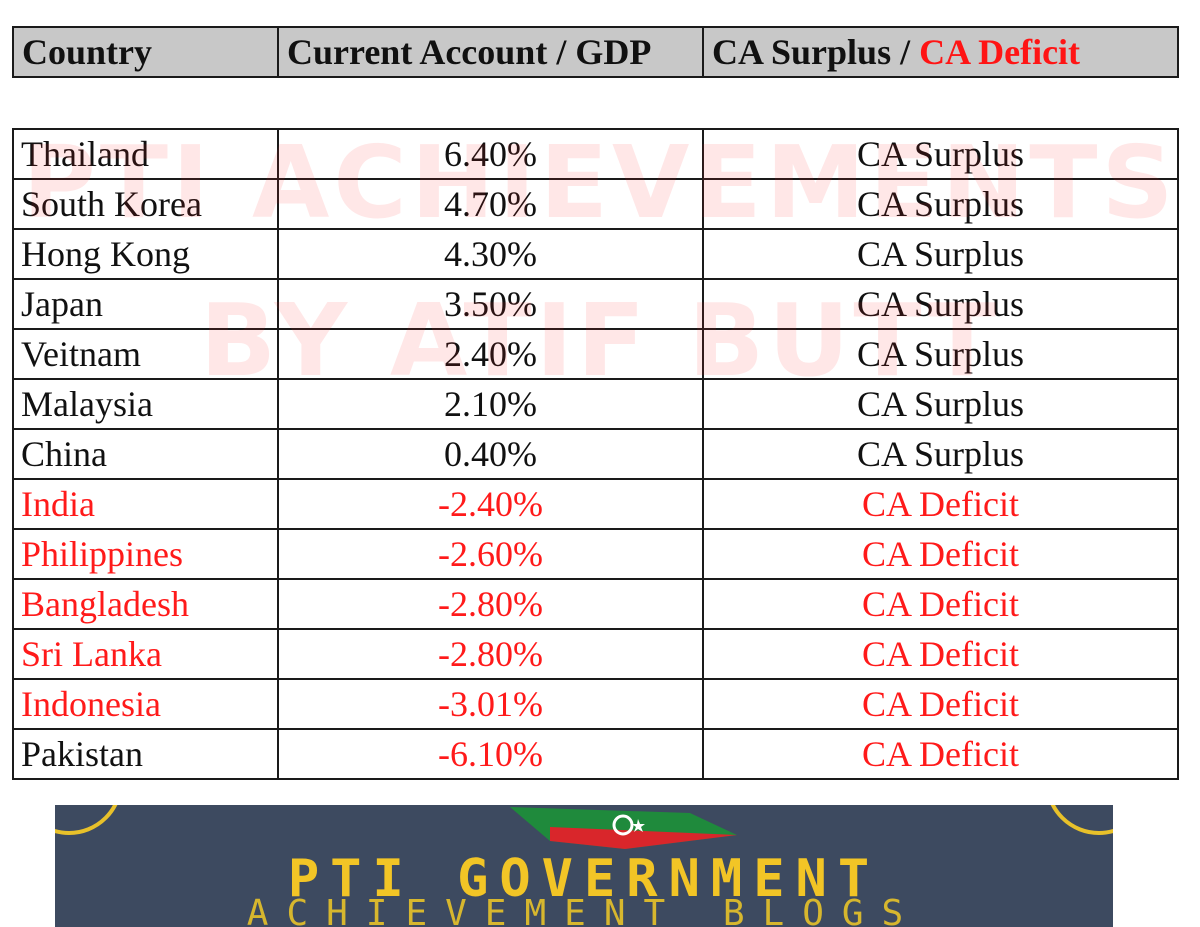 The image size is (1200, 927). What do you see at coordinates (145, 52) in the screenshot?
I see `header-country: Country` at bounding box center [145, 52].